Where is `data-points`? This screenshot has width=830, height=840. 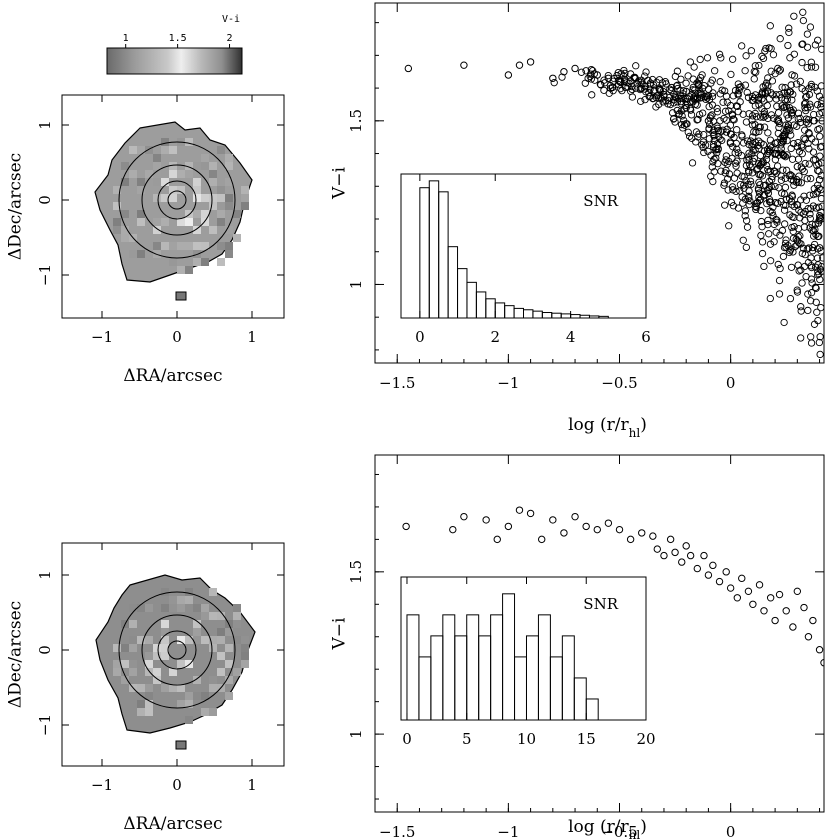
data-points is located at coordinates (613, 586).